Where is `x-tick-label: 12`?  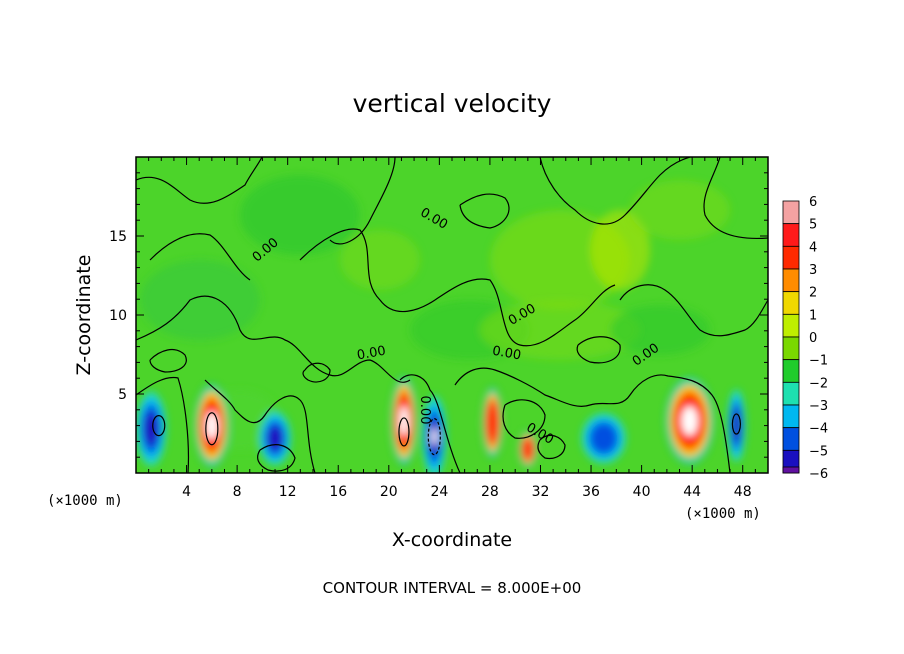 x-tick-label: 12 is located at coordinates (288, 492).